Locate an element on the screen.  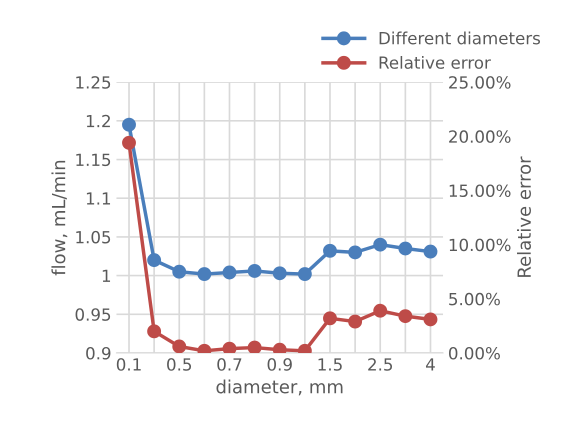
y-tick-label: 1 is located at coordinates (106, 276).